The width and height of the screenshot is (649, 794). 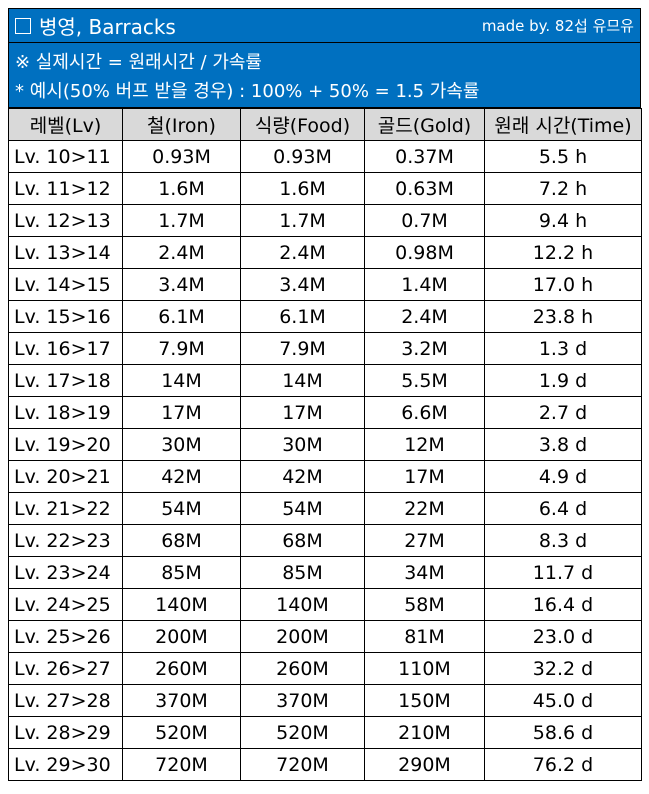 I want to click on cell-time: 12.2 h, so click(x=563, y=252).